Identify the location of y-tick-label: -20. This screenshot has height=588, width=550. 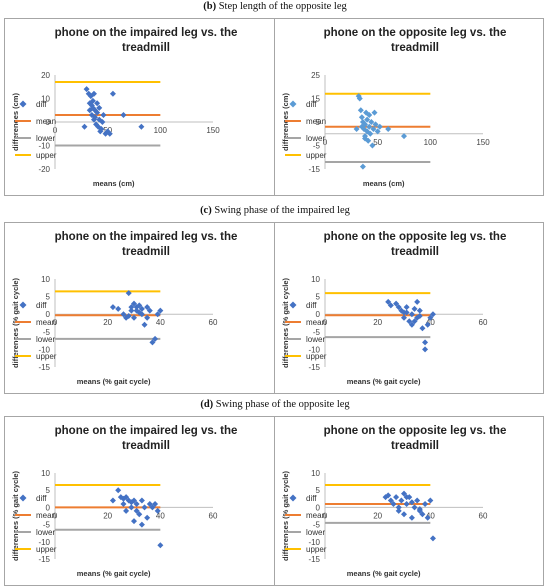
(44, 169).